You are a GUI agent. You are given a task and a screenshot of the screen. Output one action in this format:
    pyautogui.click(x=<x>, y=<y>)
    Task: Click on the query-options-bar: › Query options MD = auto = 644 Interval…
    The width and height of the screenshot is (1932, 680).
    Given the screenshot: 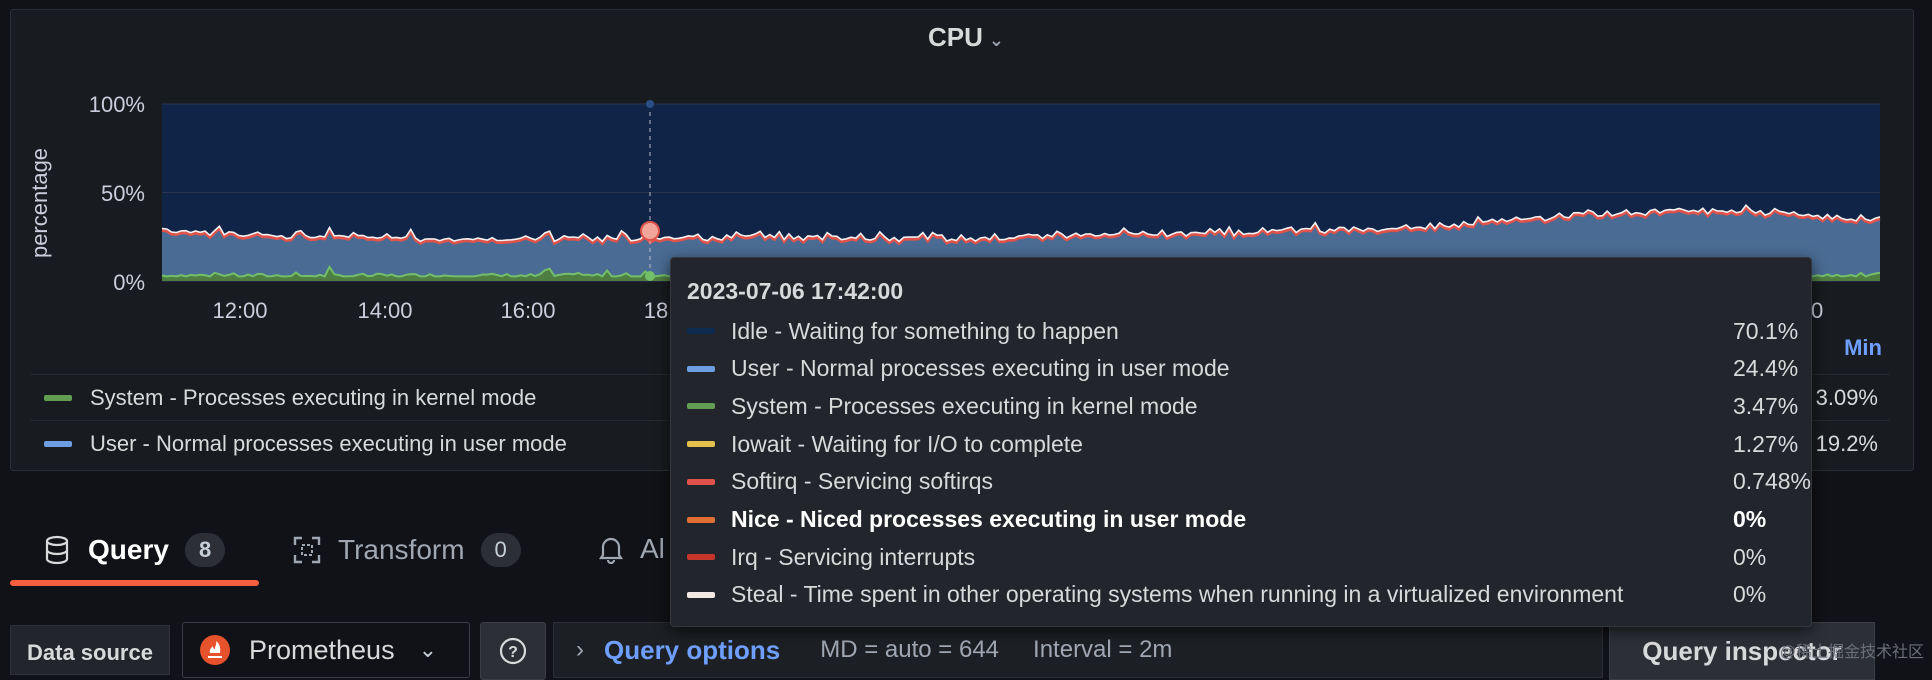 What is the action you would take?
    pyautogui.click(x=1078, y=650)
    